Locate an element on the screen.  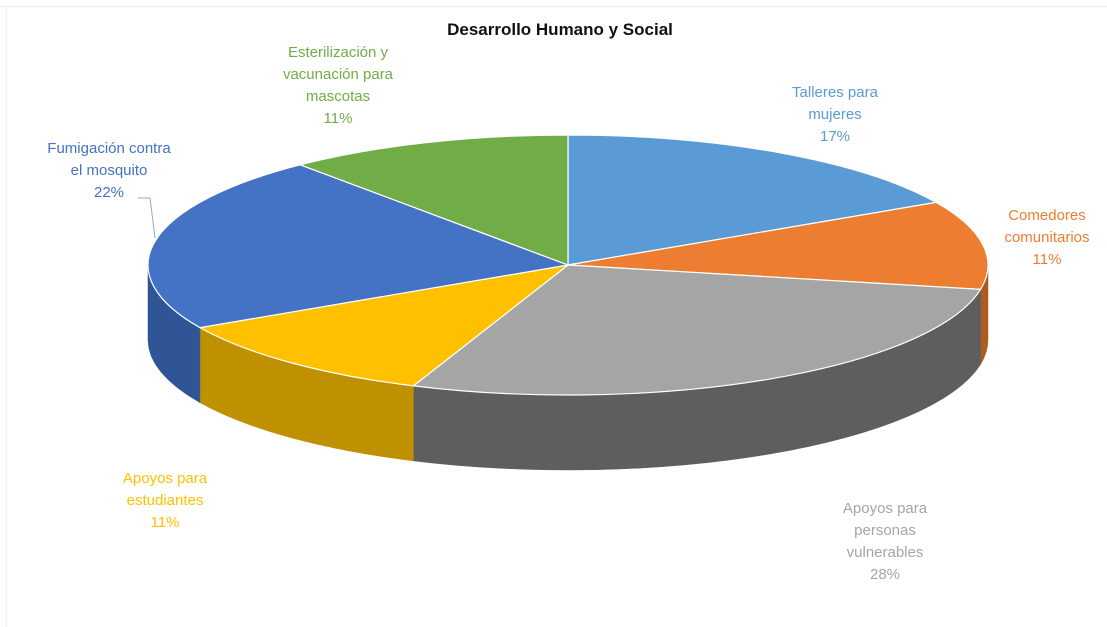
chart-title: Desarrollo Humano y Social is located at coordinates (560, 29).